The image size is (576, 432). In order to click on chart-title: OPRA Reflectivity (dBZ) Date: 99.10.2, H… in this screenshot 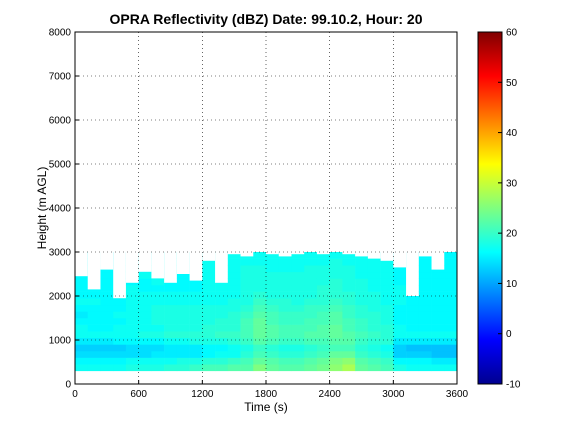, I will do `click(265, 19)`.